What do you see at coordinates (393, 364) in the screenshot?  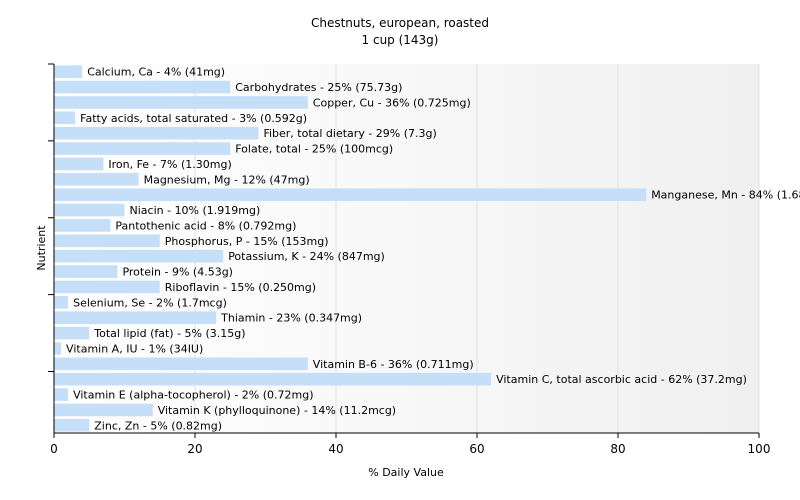 I see `bar-label: Vitamin B-6 - 36% (0.711mg)` at bounding box center [393, 364].